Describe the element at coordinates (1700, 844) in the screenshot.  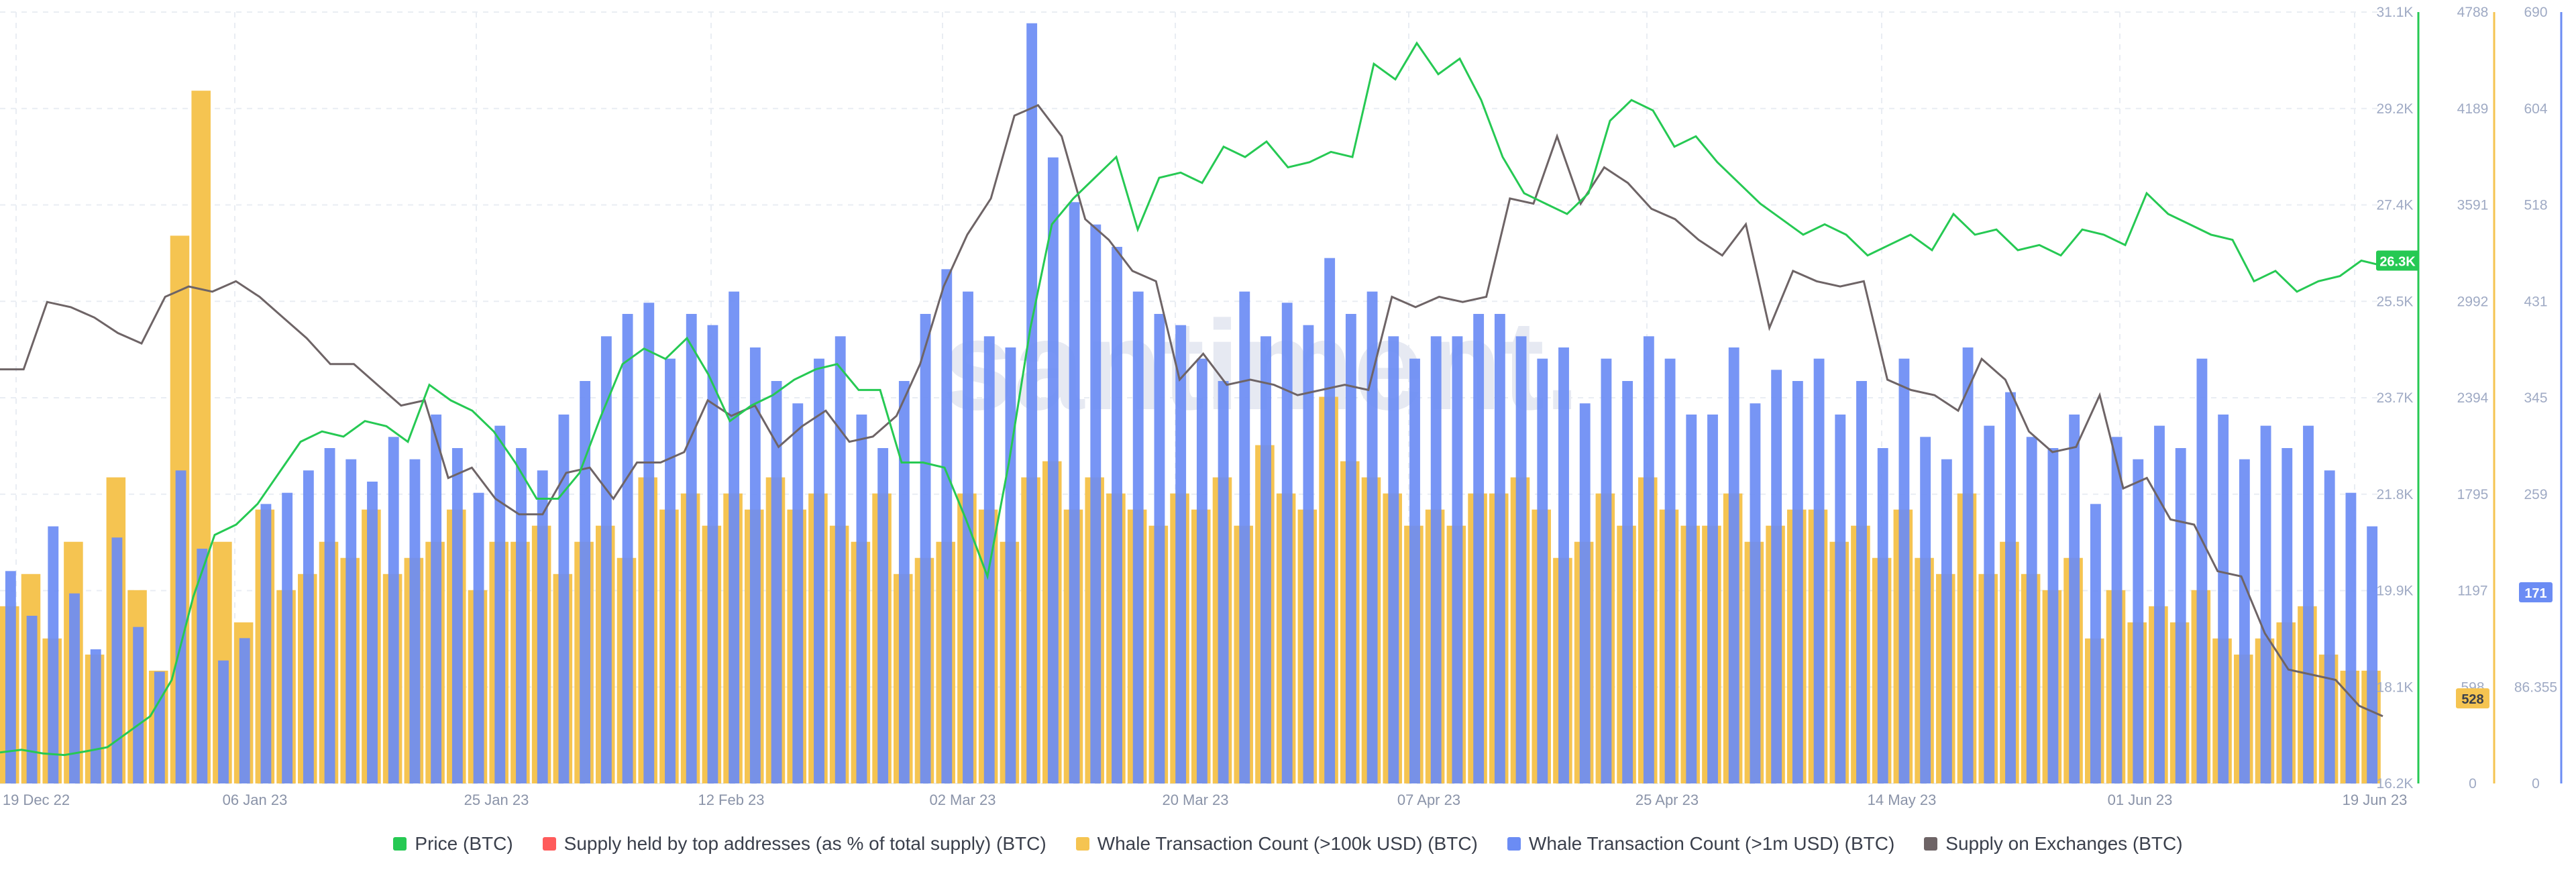
I see `legend-item-whale-1m: Whale Transaction Count (>1m USD) (BTC)` at that location.